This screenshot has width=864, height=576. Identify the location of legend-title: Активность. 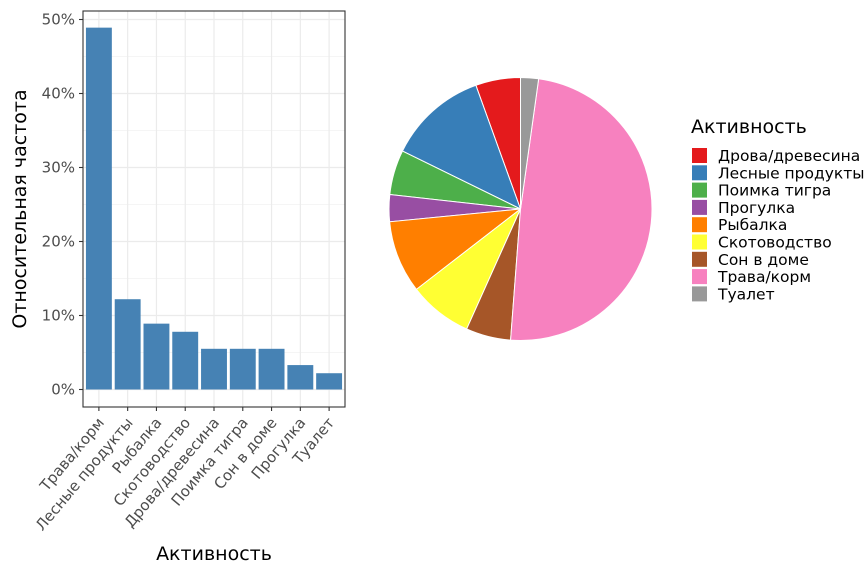
(749, 127).